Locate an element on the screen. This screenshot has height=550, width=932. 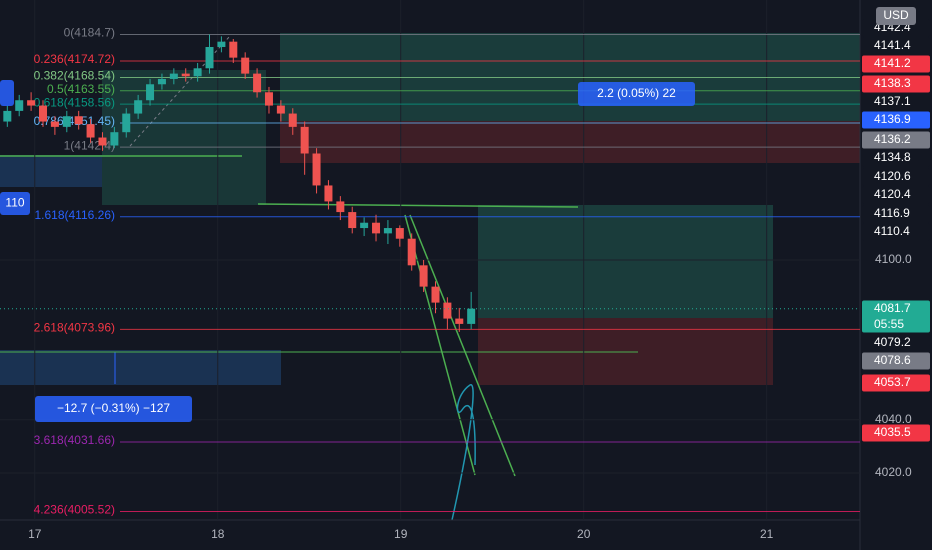
currency-label: USD is located at coordinates (896, 15).